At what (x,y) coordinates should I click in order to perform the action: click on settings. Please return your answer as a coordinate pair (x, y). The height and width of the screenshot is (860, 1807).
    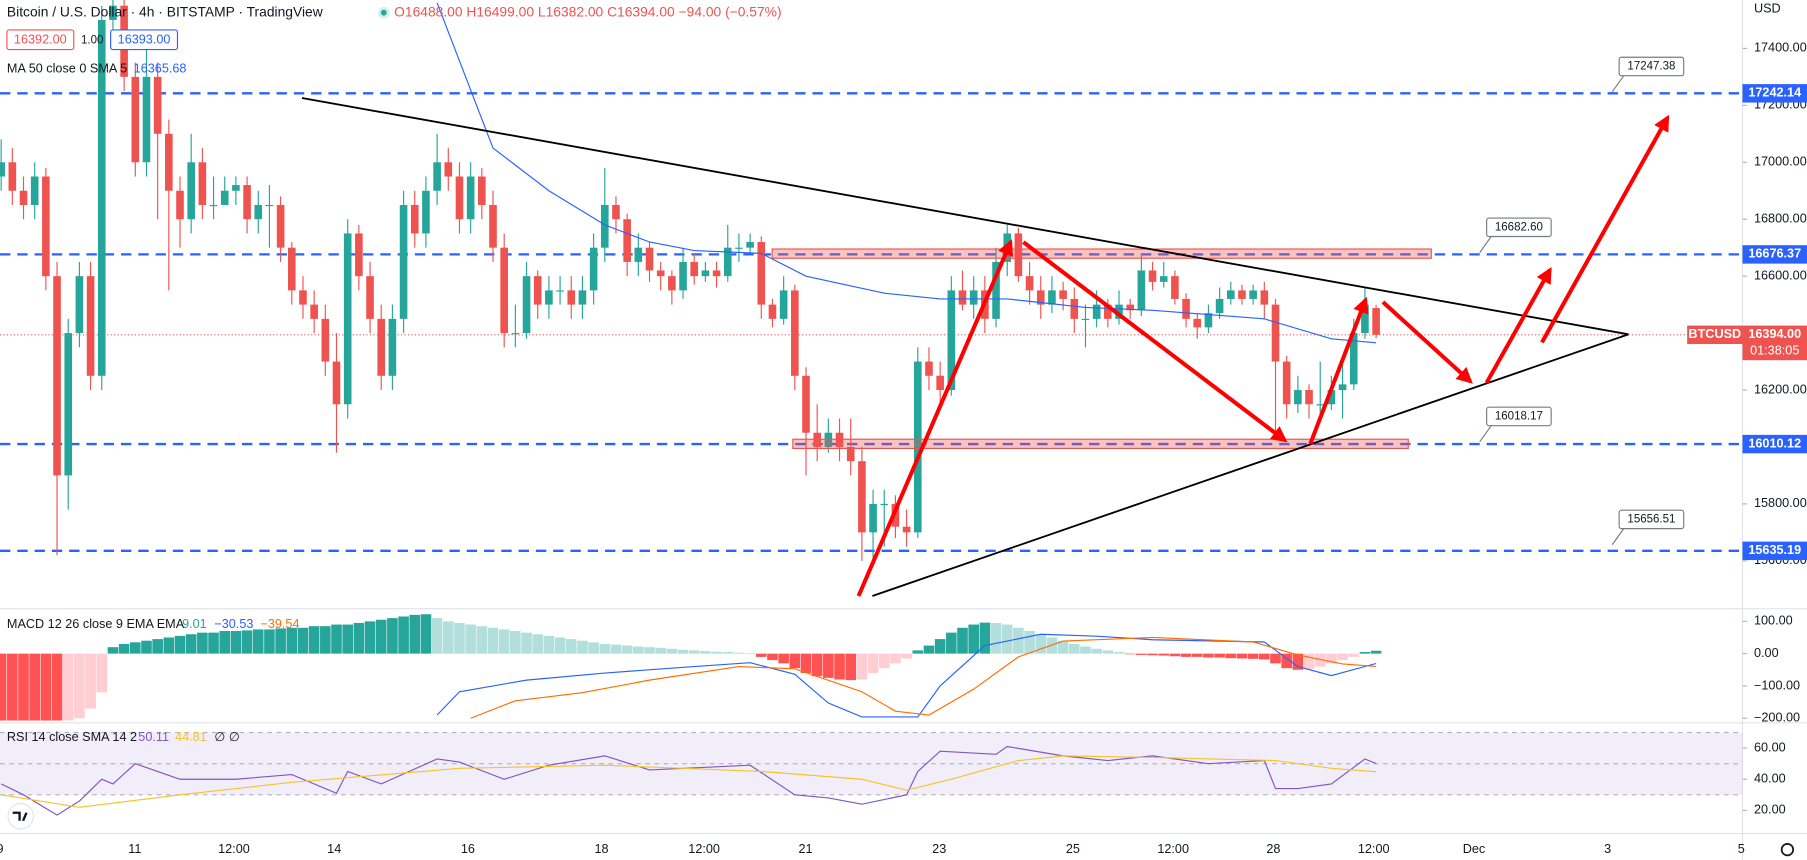
    Looking at the image, I should click on (1787, 849).